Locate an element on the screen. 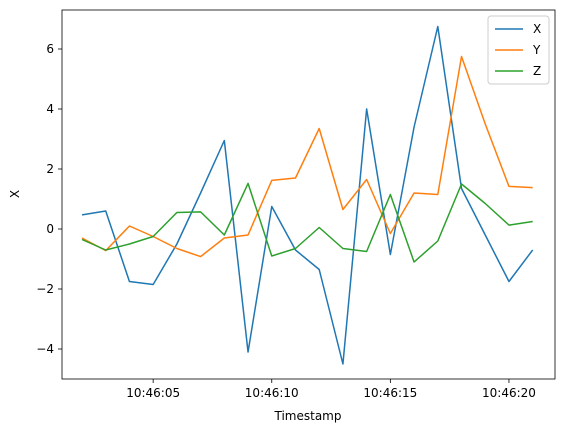 The image size is (565, 432). legend-label-z: Z is located at coordinates (537, 71).